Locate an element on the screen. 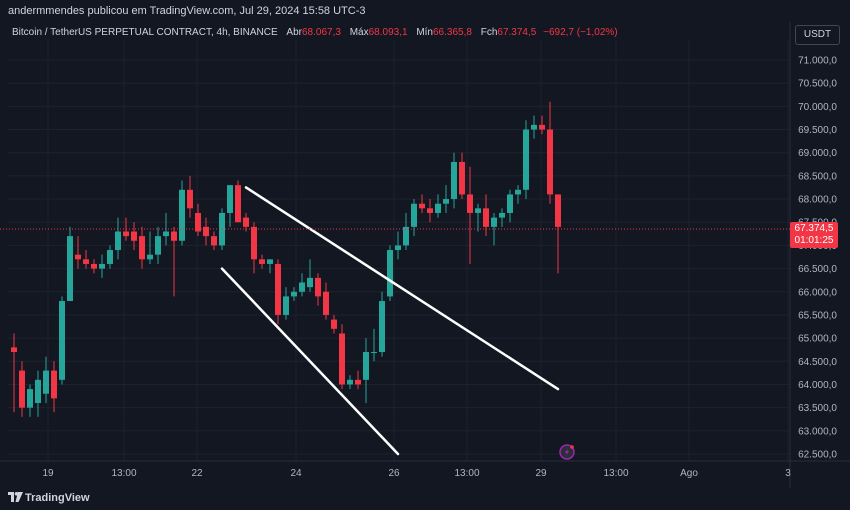  tradingview-logo-icon is located at coordinates (15, 498).